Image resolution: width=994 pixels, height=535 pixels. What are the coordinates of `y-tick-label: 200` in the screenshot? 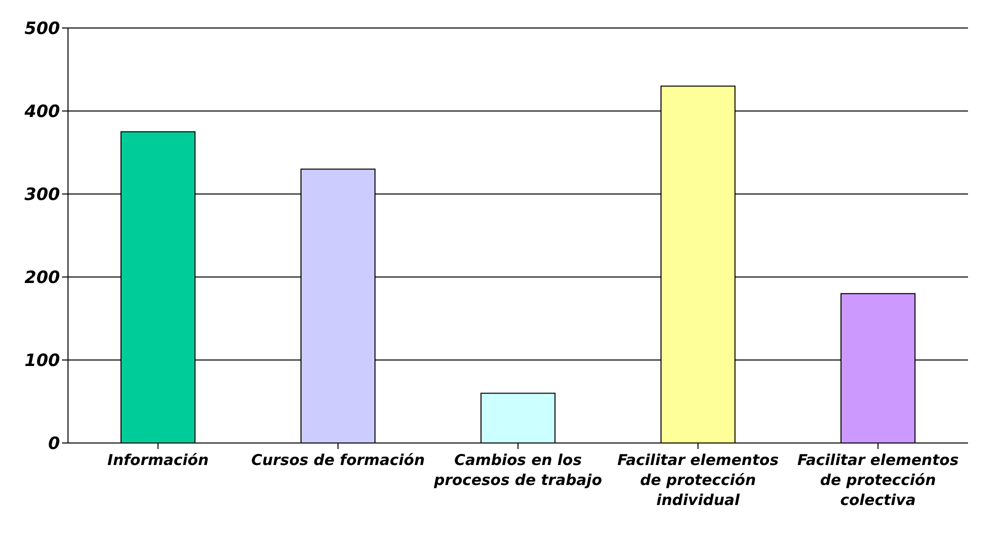 It's located at (42, 278).